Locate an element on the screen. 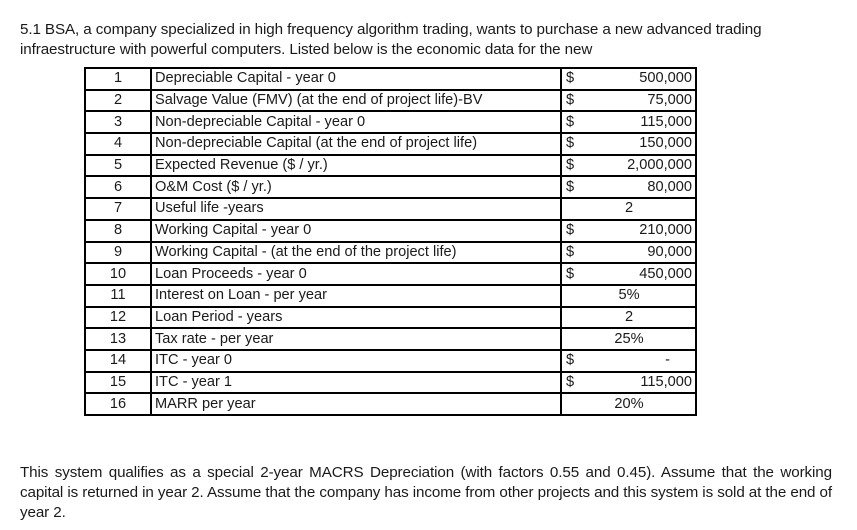  table-row: 16 MARR per year 20% is located at coordinates (390, 404).